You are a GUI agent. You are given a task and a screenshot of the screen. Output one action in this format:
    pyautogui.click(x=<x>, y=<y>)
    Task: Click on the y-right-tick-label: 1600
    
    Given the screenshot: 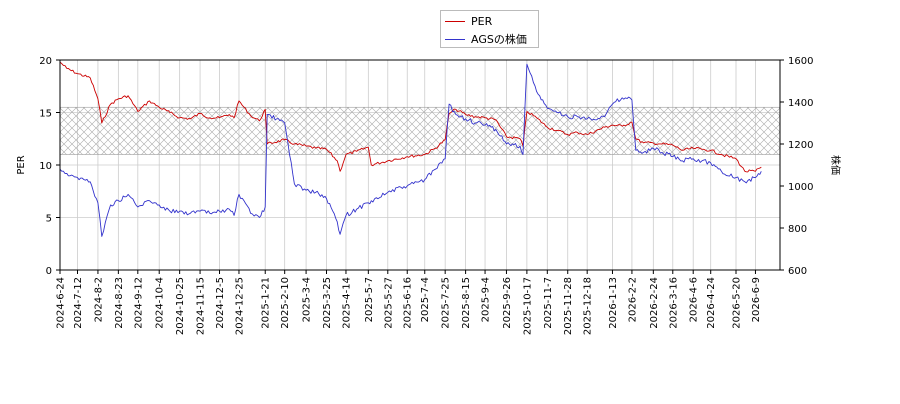 What is the action you would take?
    pyautogui.click(x=800, y=61)
    